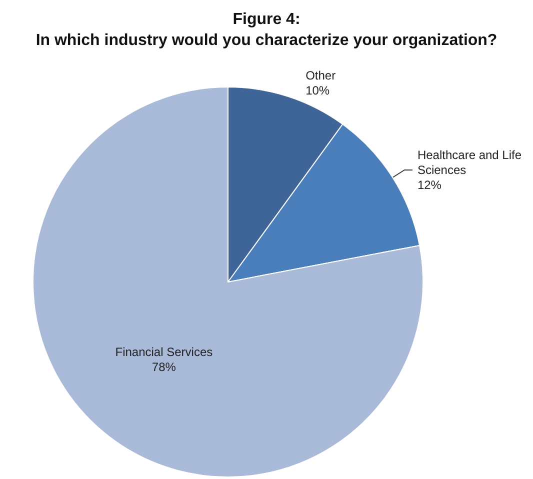 The width and height of the screenshot is (533, 479). Describe the element at coordinates (164, 367) in the screenshot. I see `data-label: 78%` at that location.